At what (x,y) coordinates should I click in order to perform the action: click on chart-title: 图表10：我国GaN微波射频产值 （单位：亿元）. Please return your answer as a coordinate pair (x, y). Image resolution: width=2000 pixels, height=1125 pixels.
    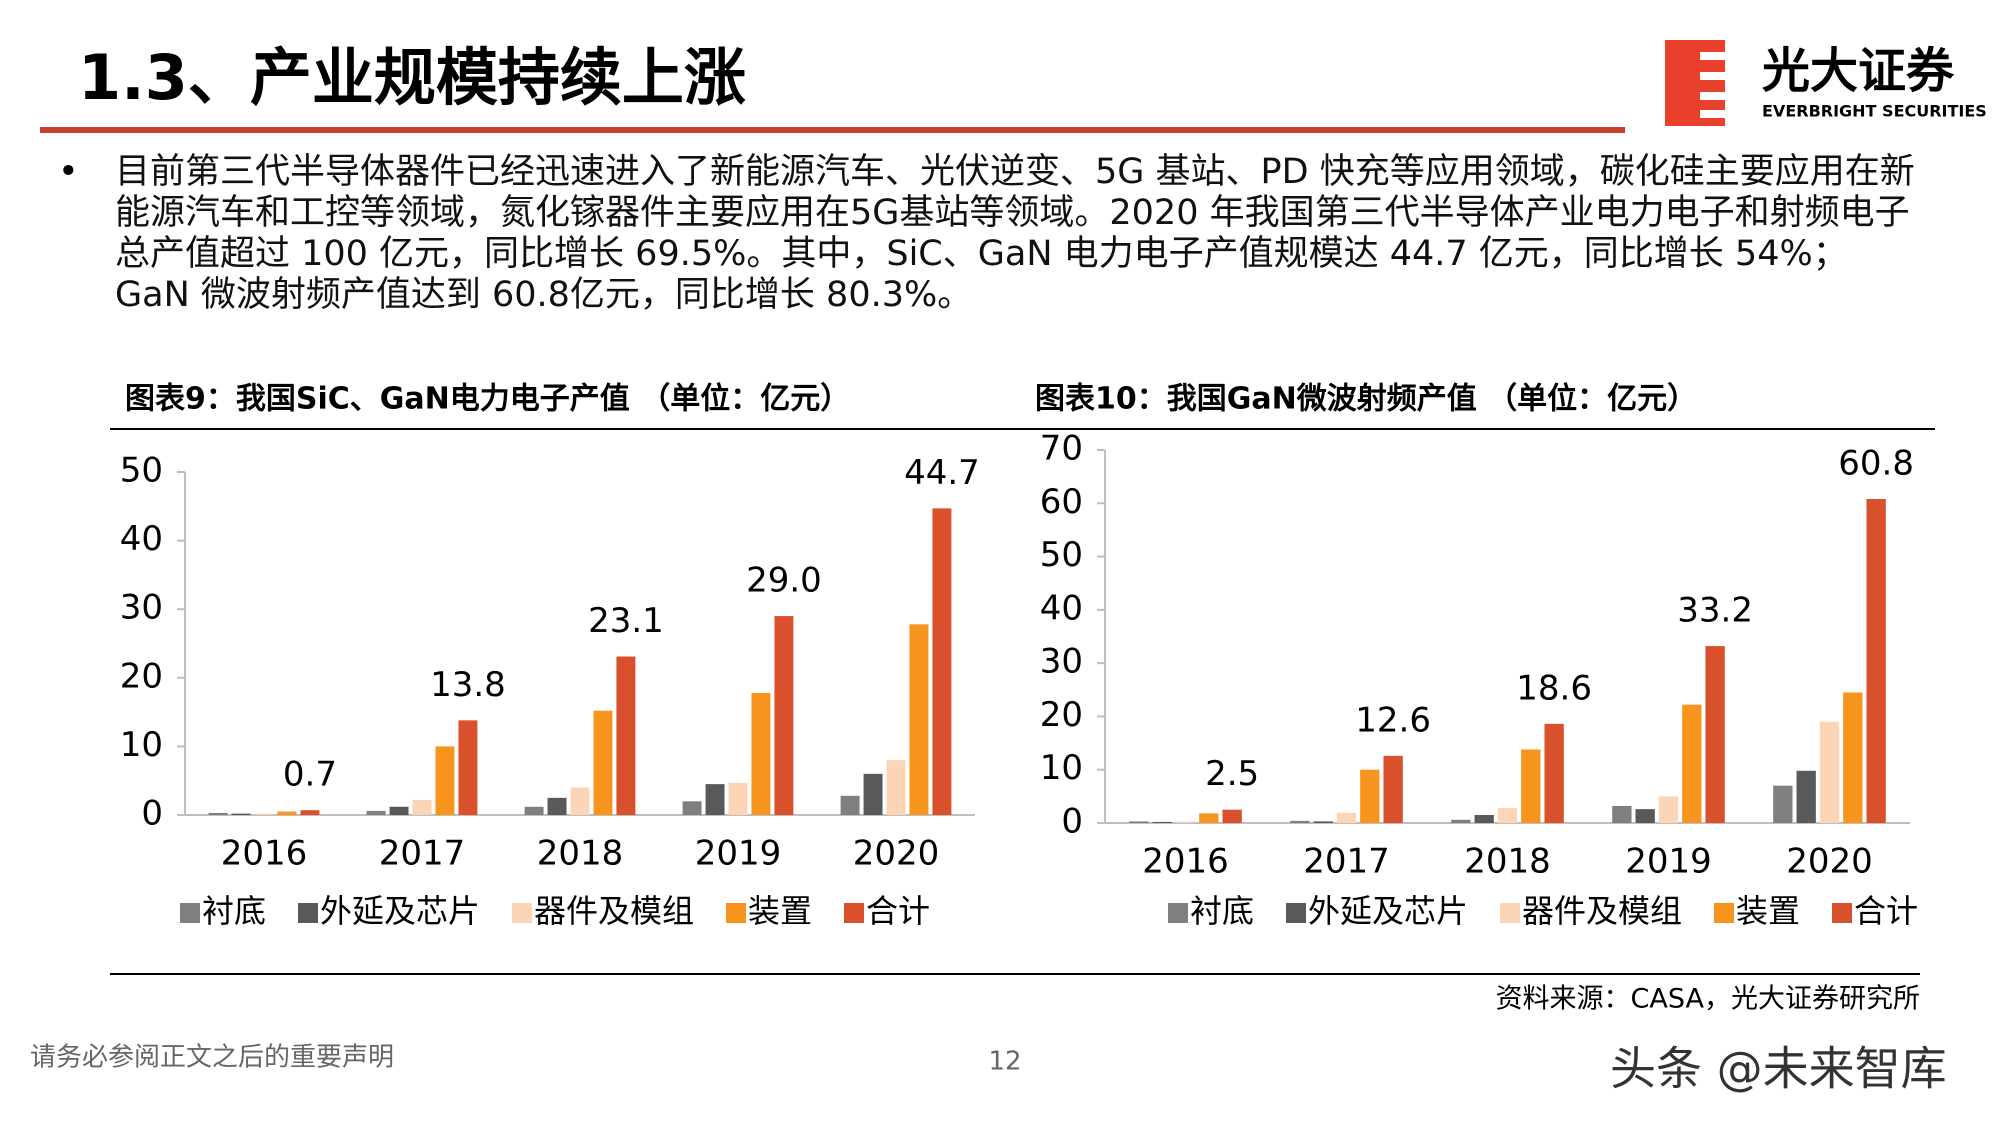
    Looking at the image, I should click on (1366, 399).